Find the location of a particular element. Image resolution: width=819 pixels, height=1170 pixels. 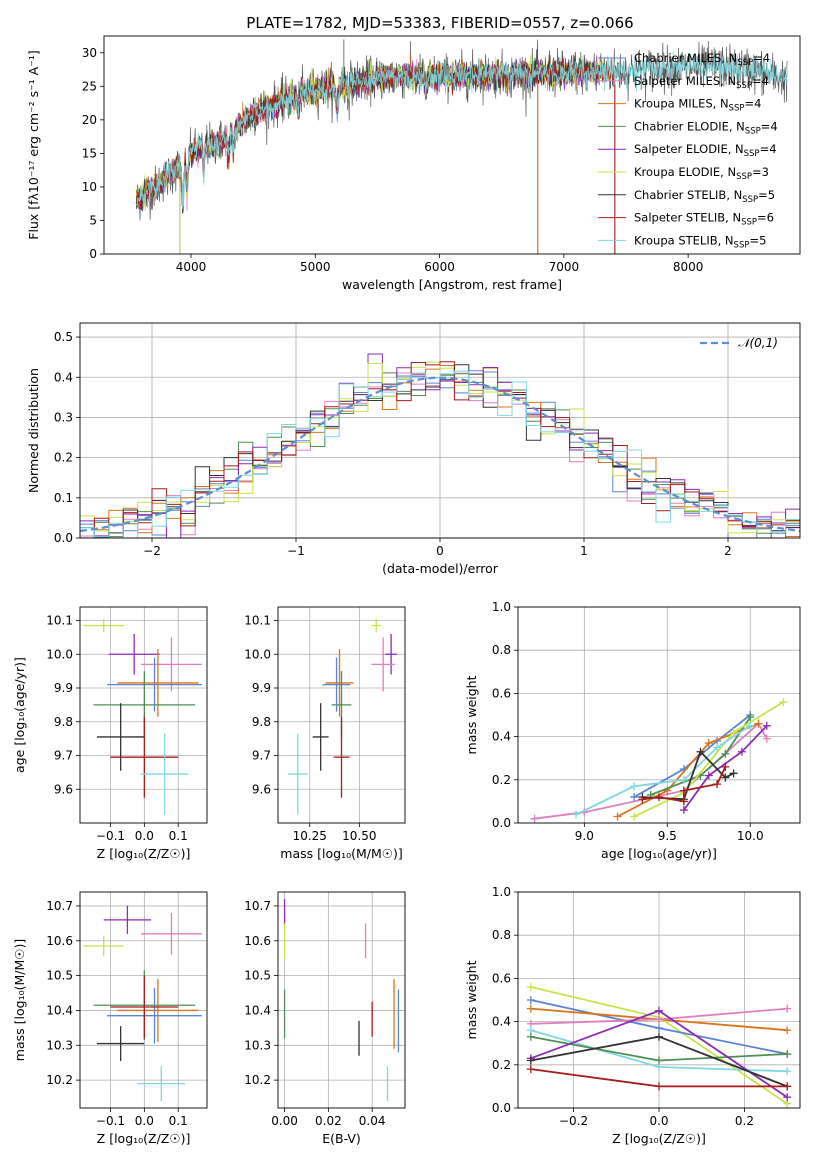

series-marker-salpeter_elodie is located at coordinates (683, 810).